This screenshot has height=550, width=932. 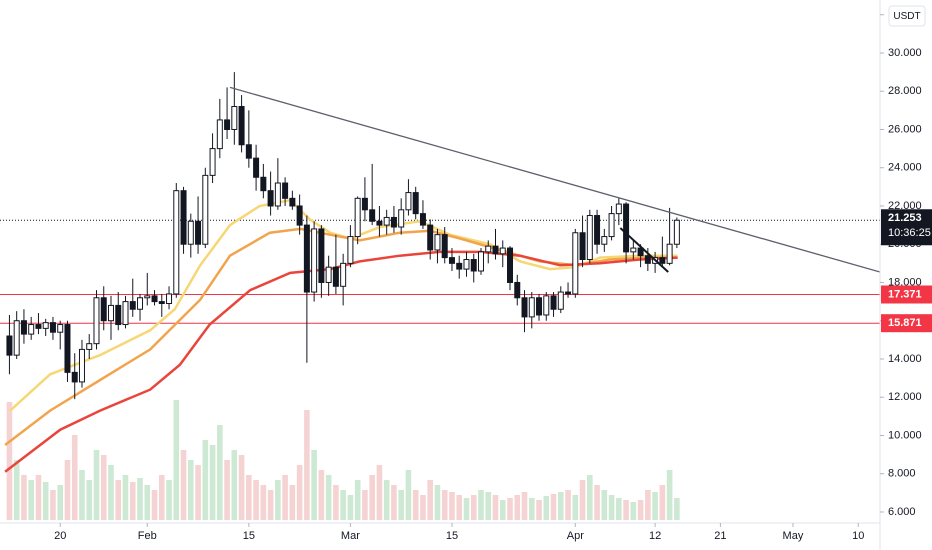 I want to click on x-tick-label: 21, so click(x=720, y=536).